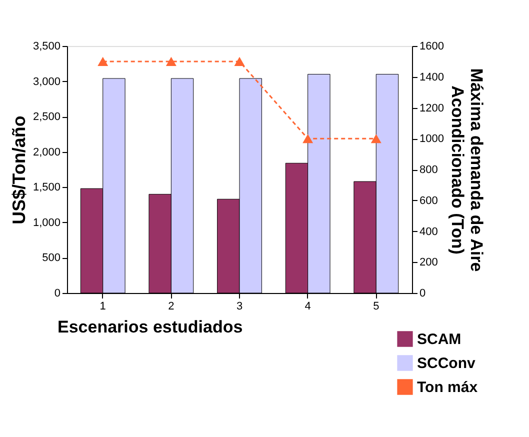  Describe the element at coordinates (423, 294) in the screenshot. I see `y2-tick-label: 0` at that location.